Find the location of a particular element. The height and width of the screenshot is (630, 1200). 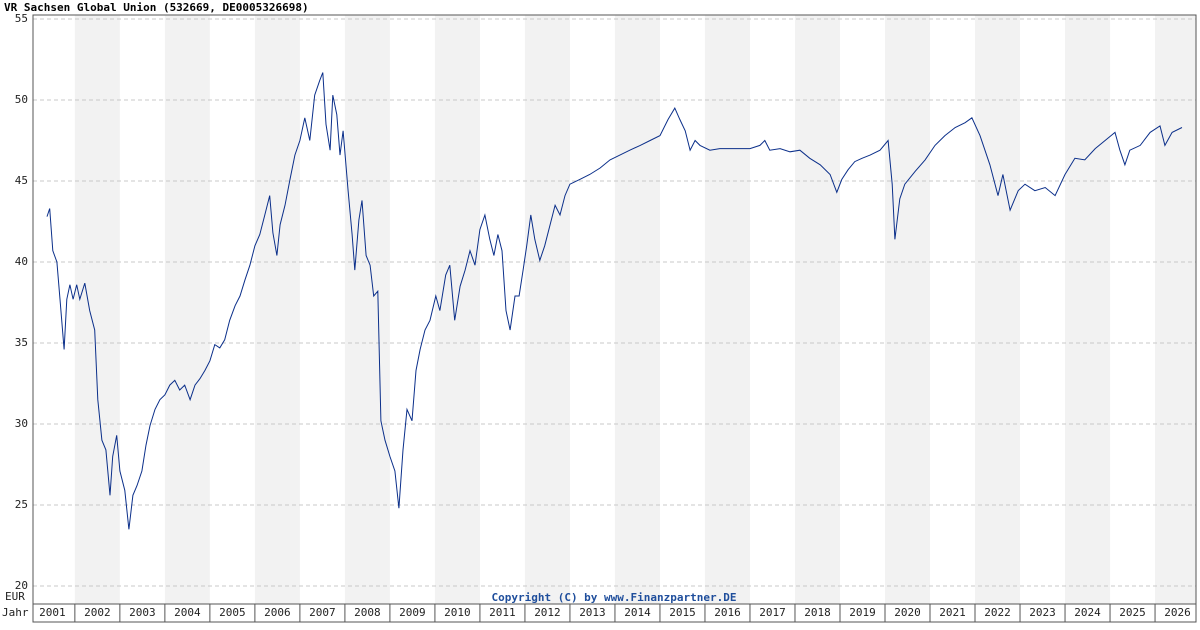

y-tick-label: 35 is located at coordinates (21, 342).